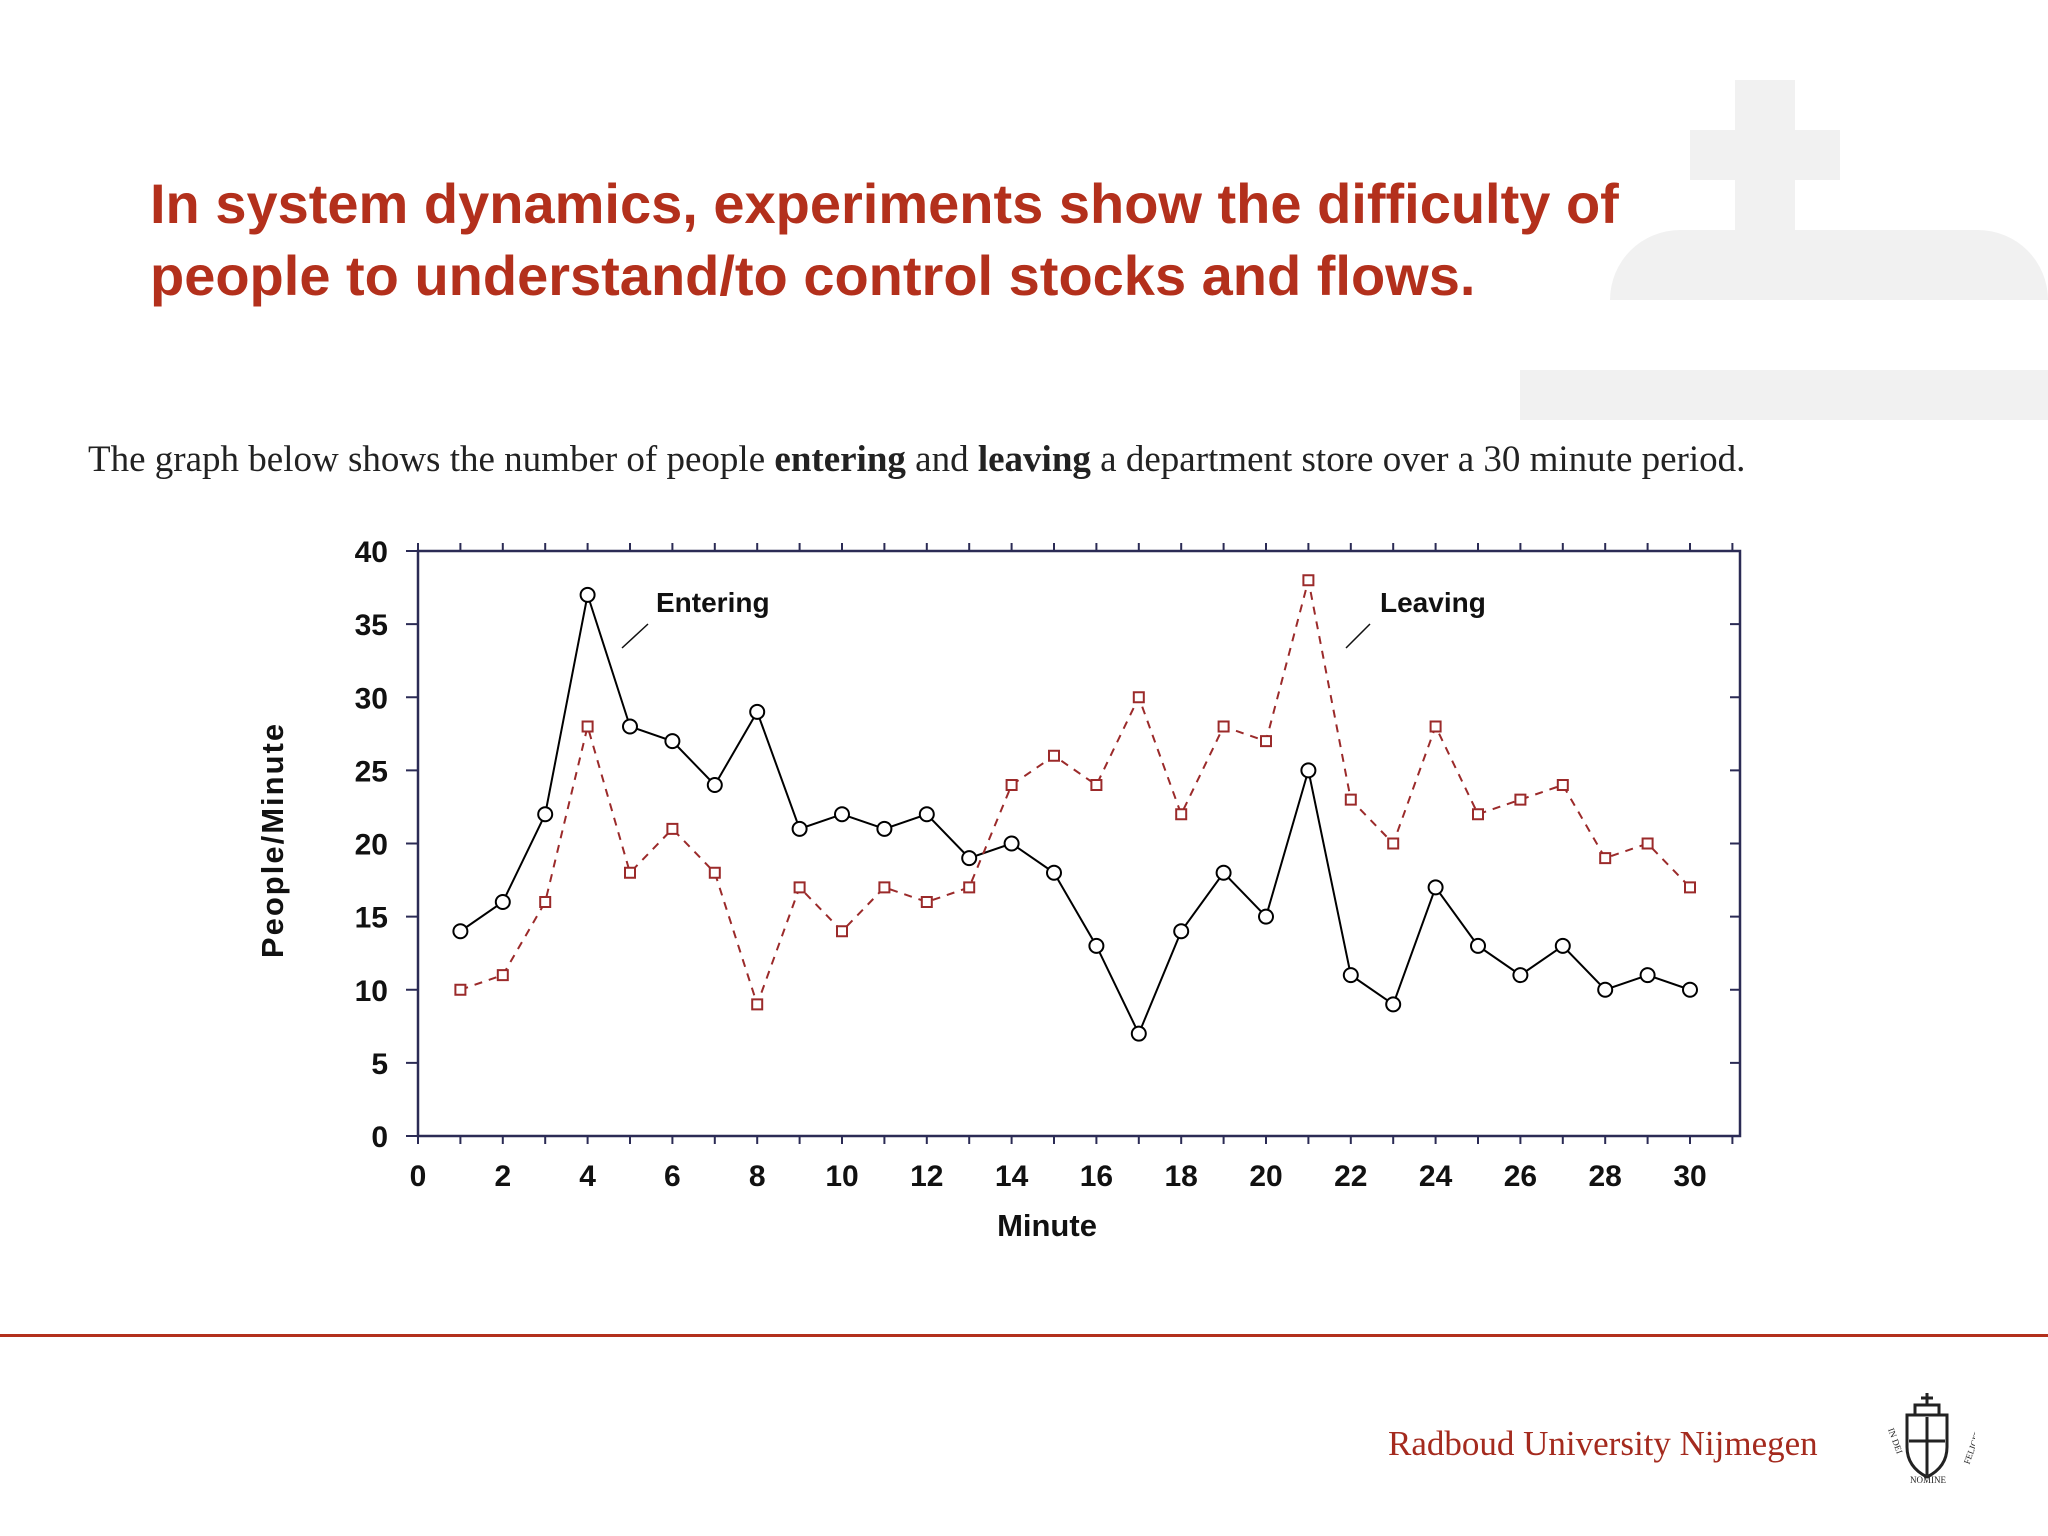 The height and width of the screenshot is (1536, 2048). I want to click on x-tick-label: 16, so click(1096, 1176).